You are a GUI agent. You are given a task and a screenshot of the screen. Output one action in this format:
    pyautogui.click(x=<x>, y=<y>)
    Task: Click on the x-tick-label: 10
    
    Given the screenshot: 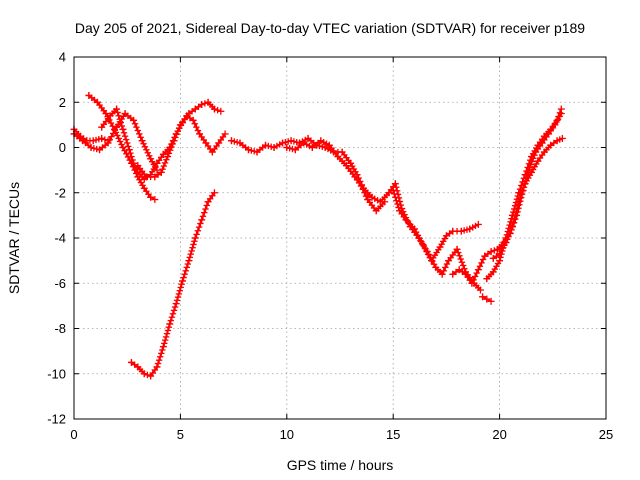 What is the action you would take?
    pyautogui.click(x=287, y=434)
    